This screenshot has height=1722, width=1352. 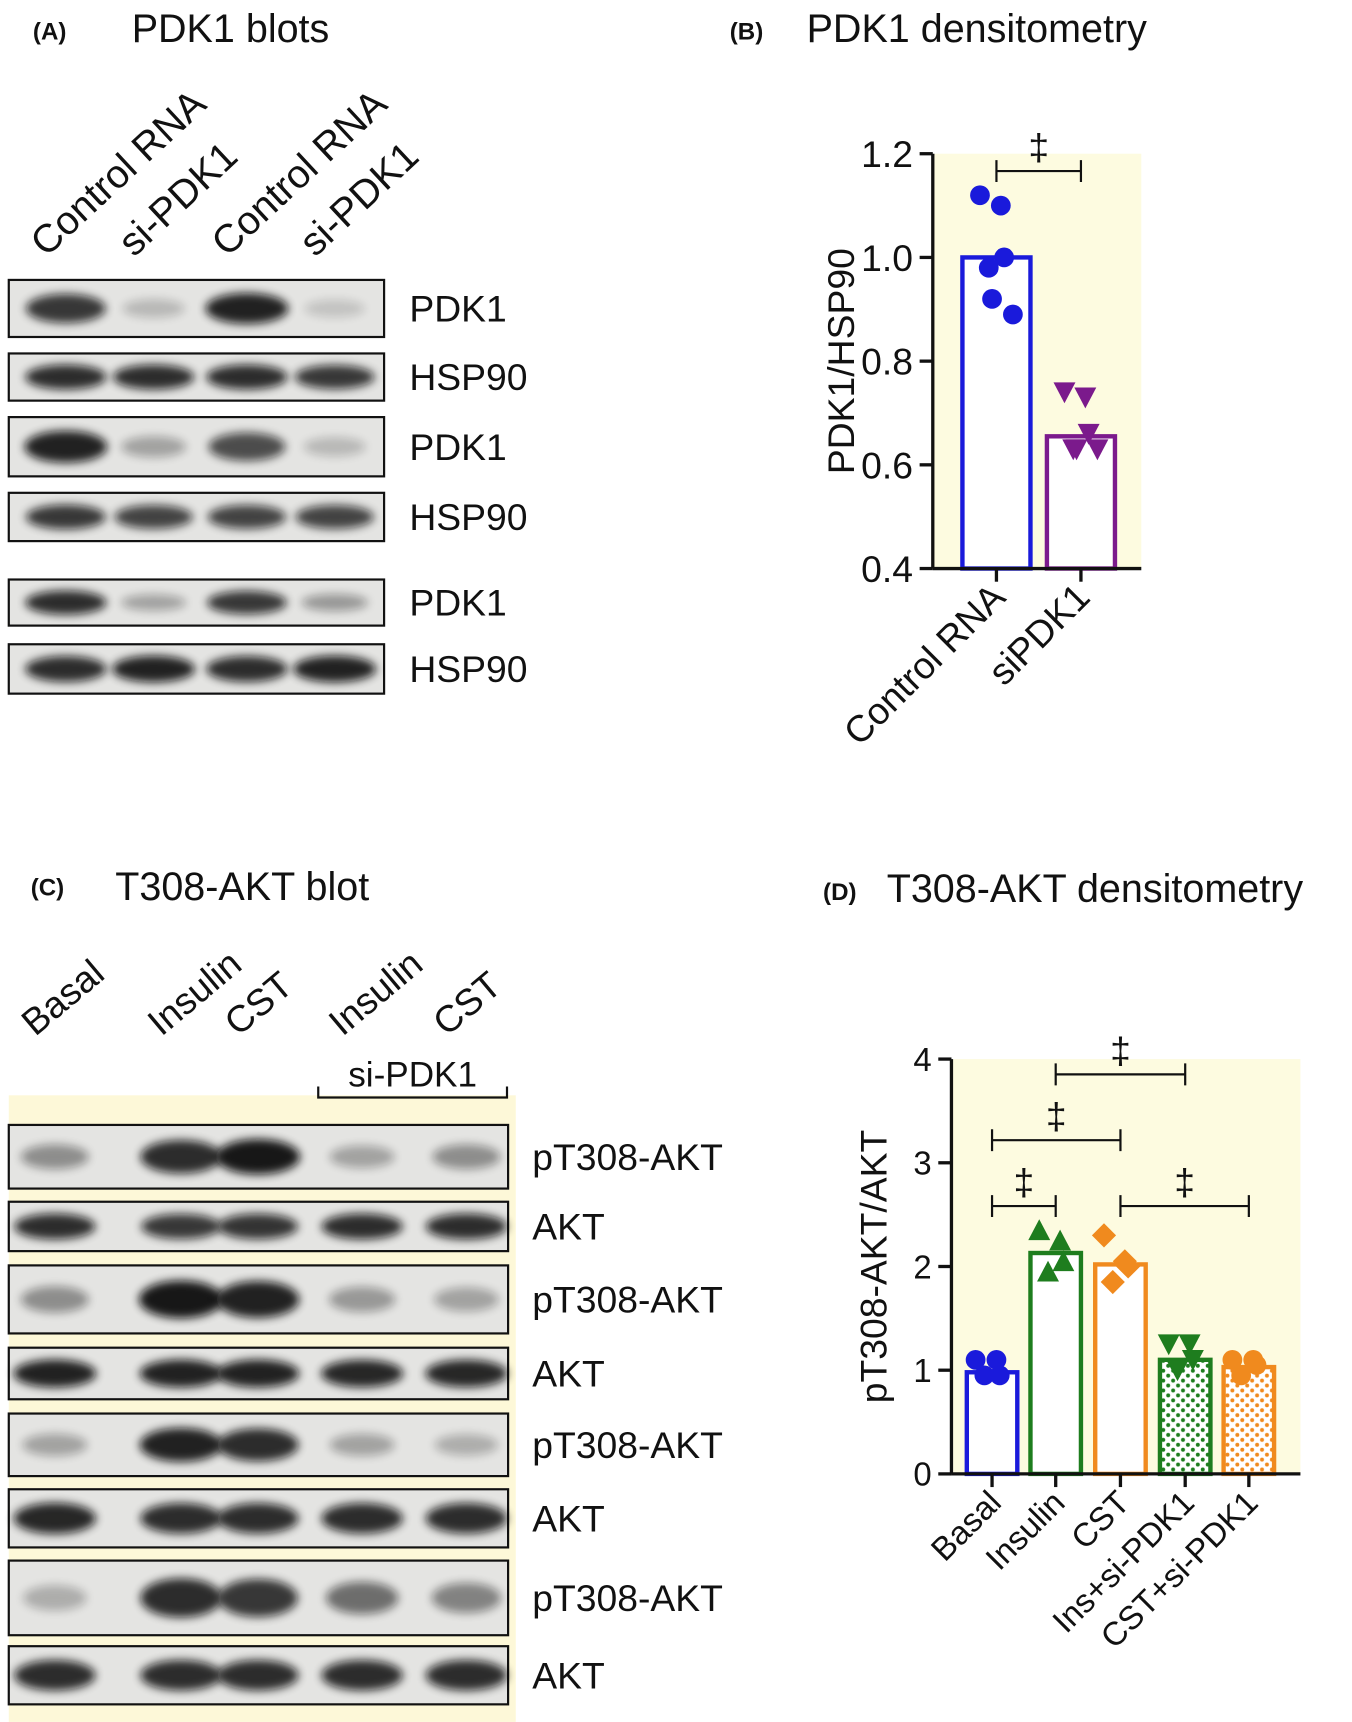 What do you see at coordinates (50, 32) in the screenshot?
I see `panel-letter: (A)` at bounding box center [50, 32].